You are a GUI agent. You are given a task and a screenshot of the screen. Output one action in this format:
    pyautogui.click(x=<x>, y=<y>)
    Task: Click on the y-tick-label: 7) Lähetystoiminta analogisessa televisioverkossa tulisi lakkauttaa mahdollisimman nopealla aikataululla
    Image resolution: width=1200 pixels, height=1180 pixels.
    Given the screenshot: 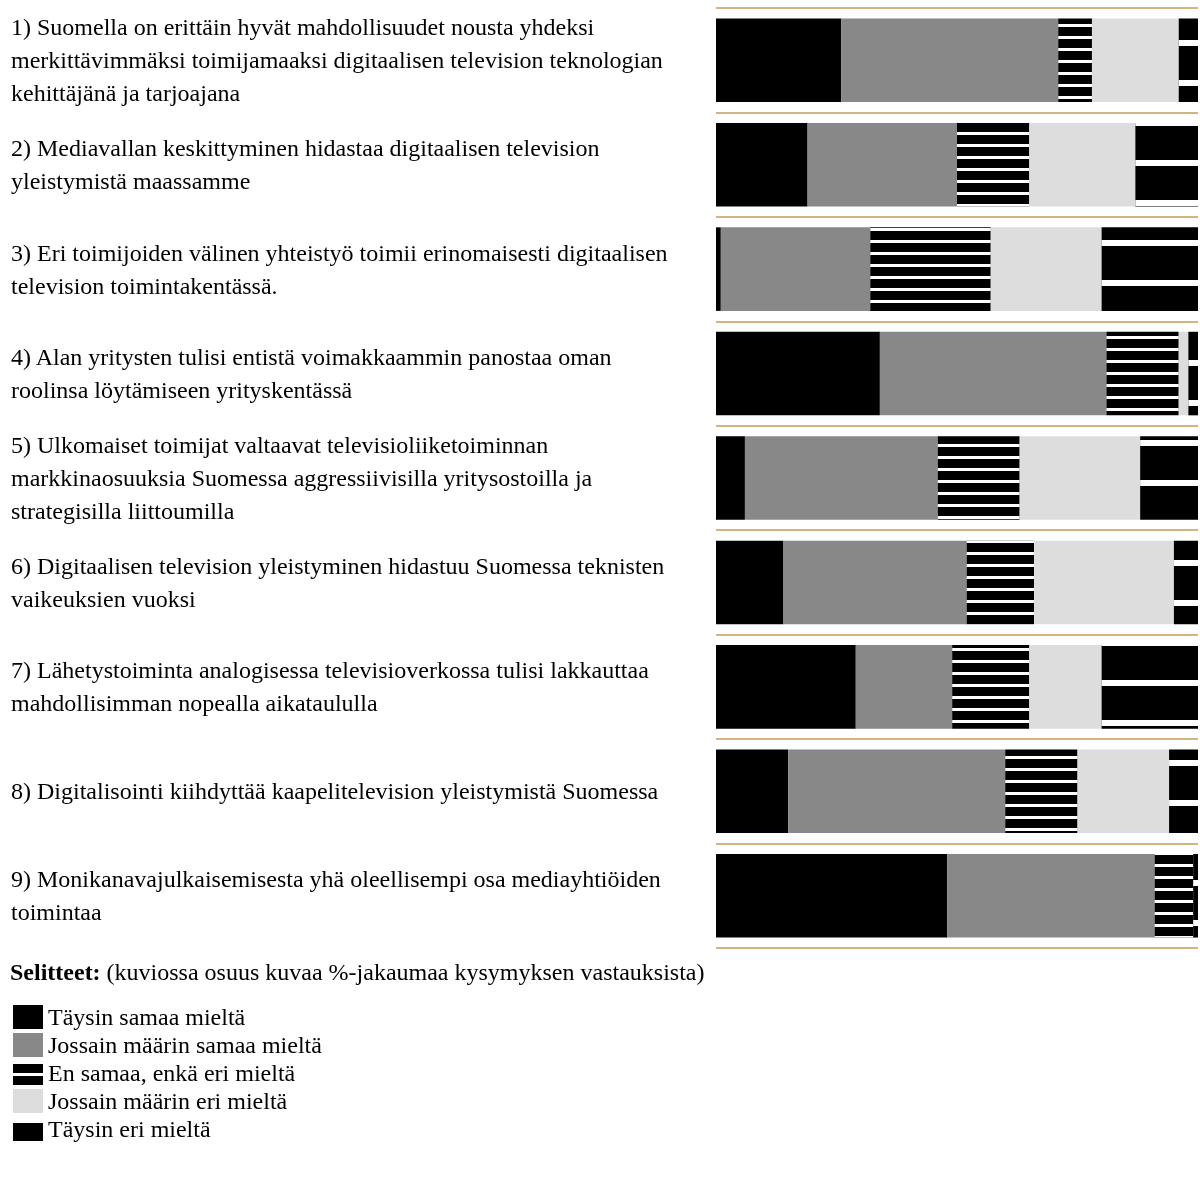 What is the action you would take?
    pyautogui.click(x=333, y=687)
    